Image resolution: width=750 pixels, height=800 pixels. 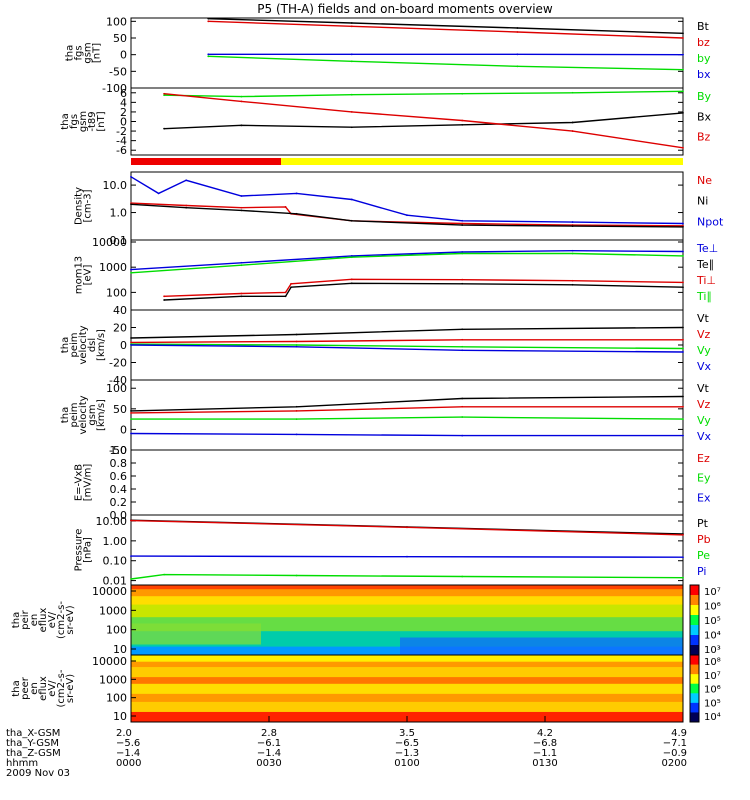 What do you see at coordinates (702, 201) in the screenshot?
I see `legend-entry: Ni` at bounding box center [702, 201].